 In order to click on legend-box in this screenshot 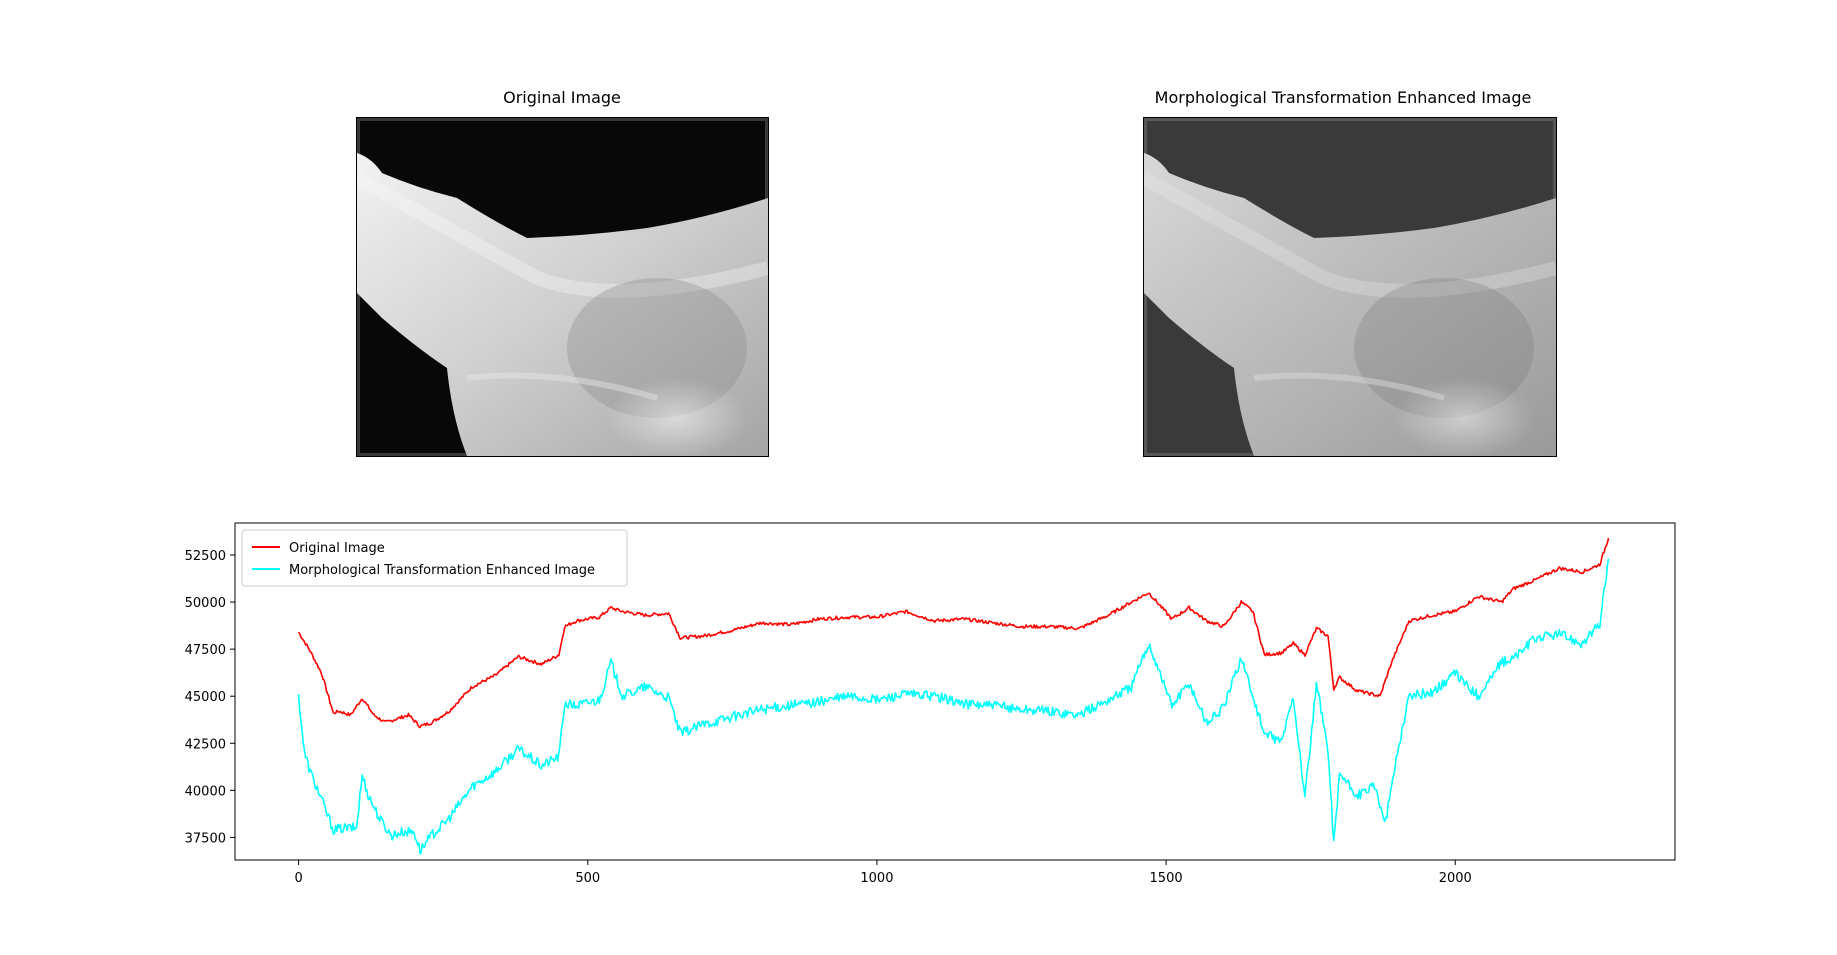, I will do `click(434, 558)`.